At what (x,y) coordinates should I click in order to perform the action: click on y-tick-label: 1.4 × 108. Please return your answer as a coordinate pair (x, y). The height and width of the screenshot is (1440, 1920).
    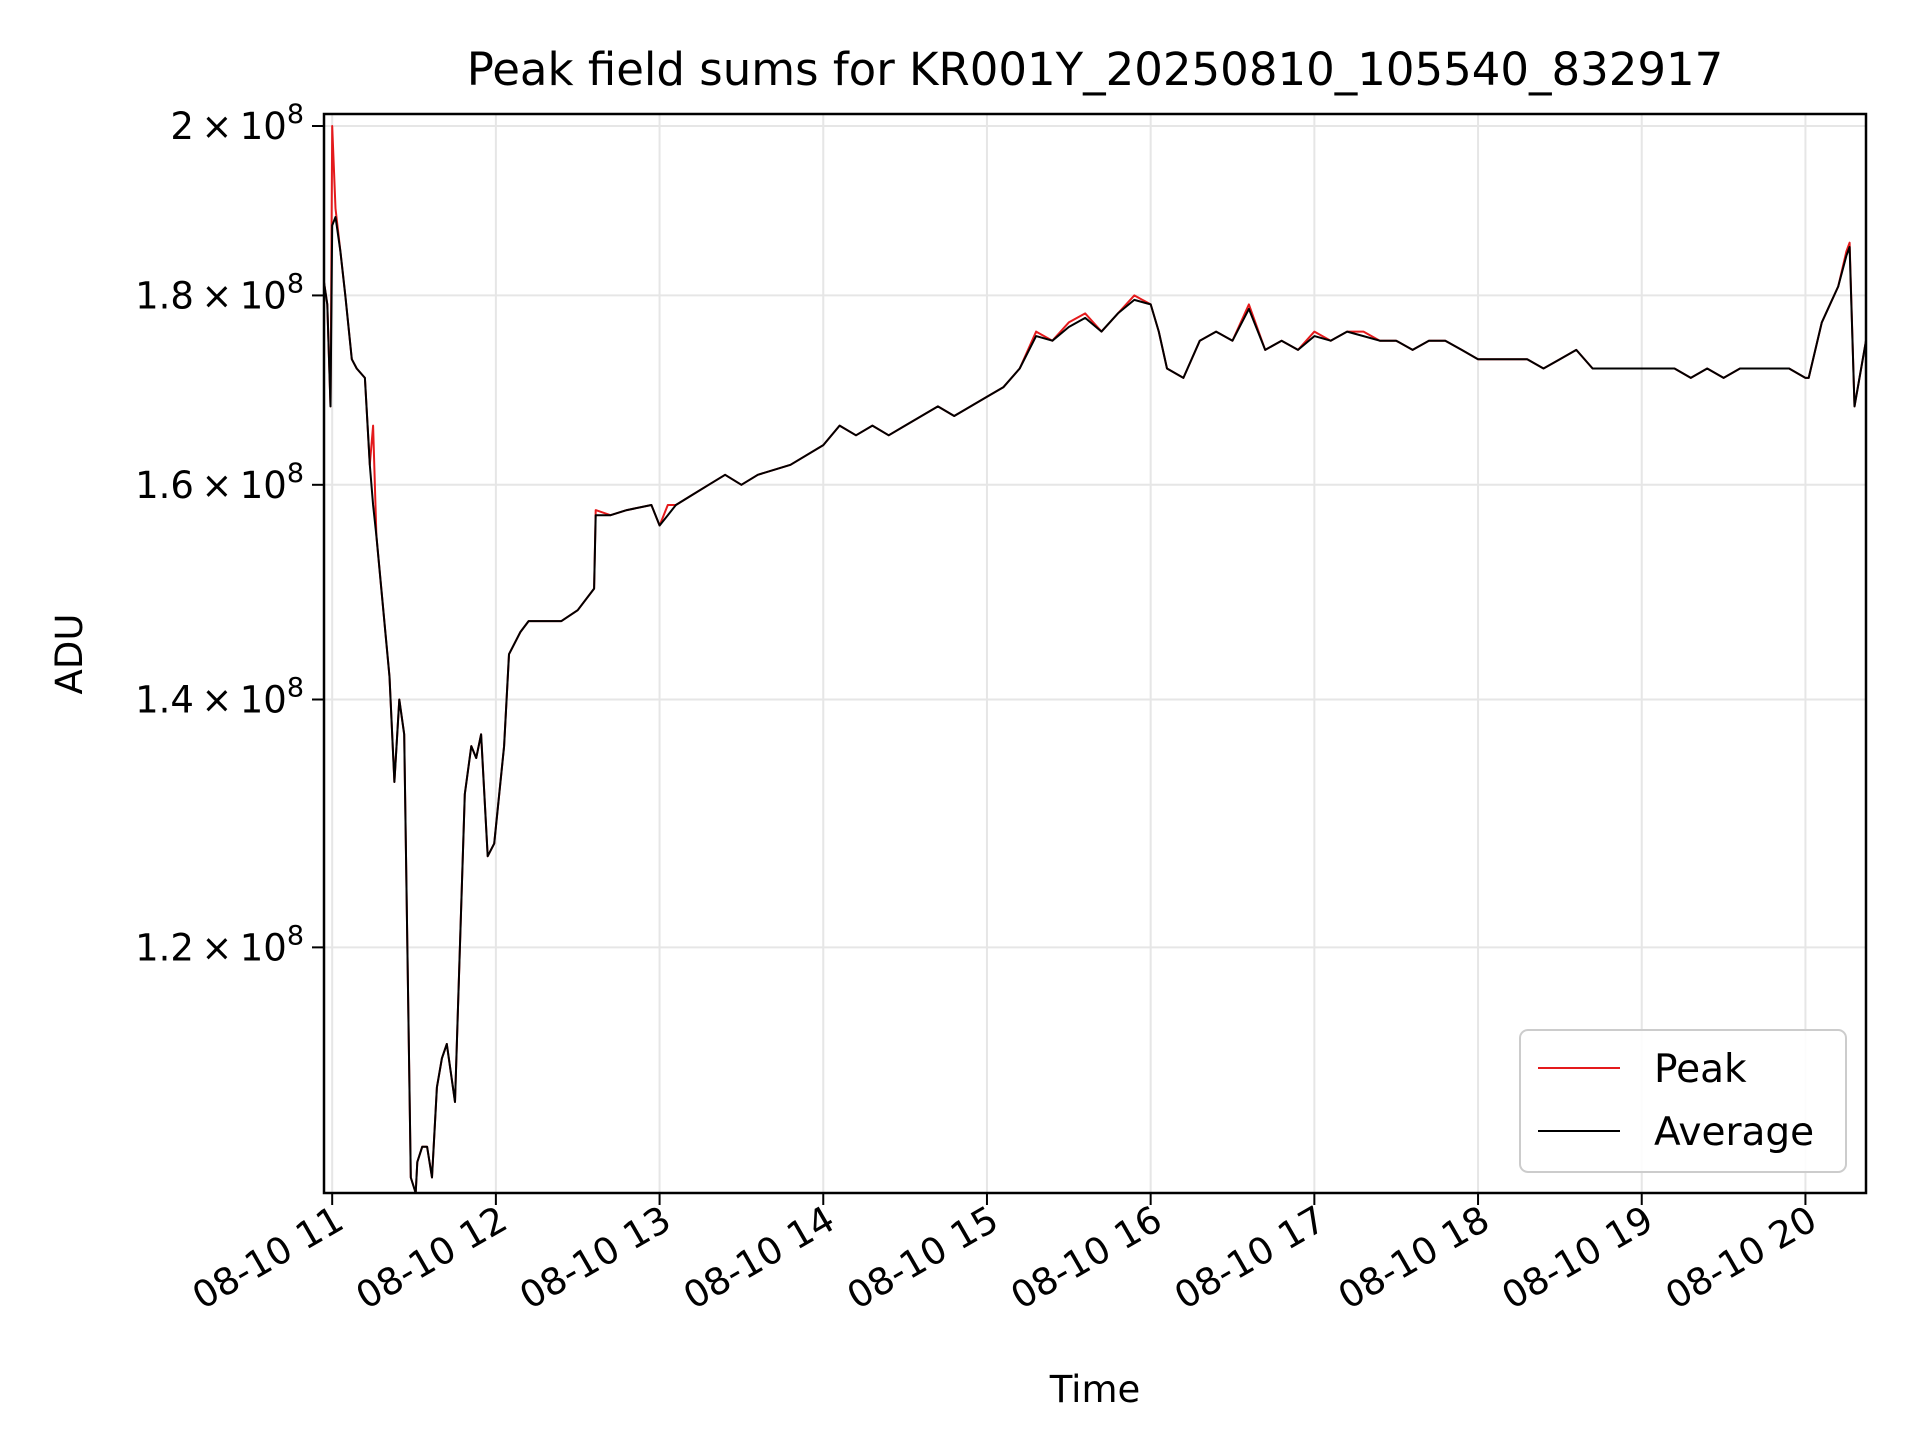
    Looking at the image, I should click on (219, 697).